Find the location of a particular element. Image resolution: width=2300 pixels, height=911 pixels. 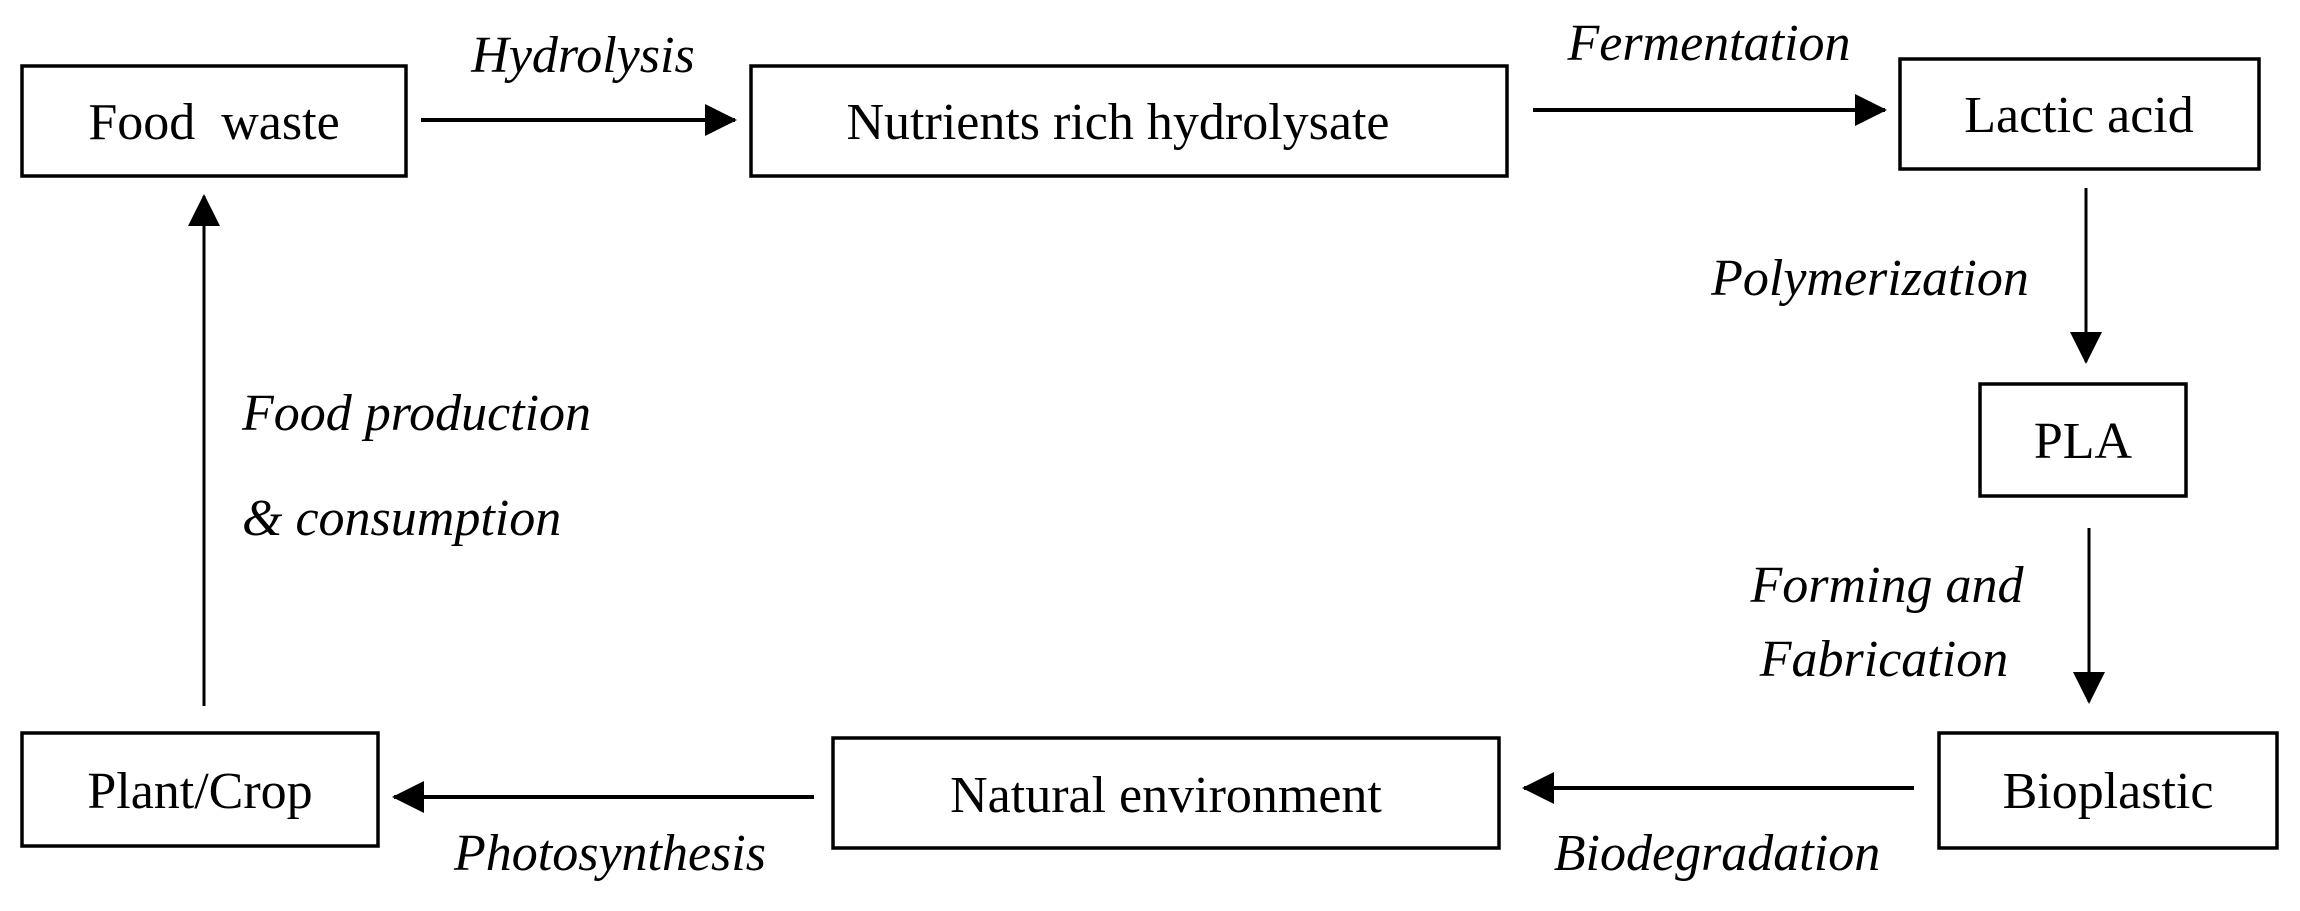

node-bioplastic: Bioplastic is located at coordinates (2108, 790).